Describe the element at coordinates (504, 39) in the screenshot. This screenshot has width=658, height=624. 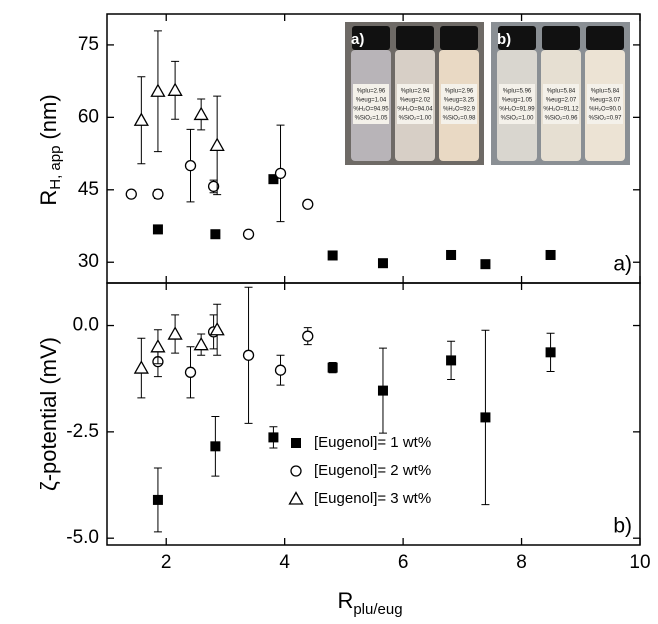
I see `photo-label: b)` at that location.